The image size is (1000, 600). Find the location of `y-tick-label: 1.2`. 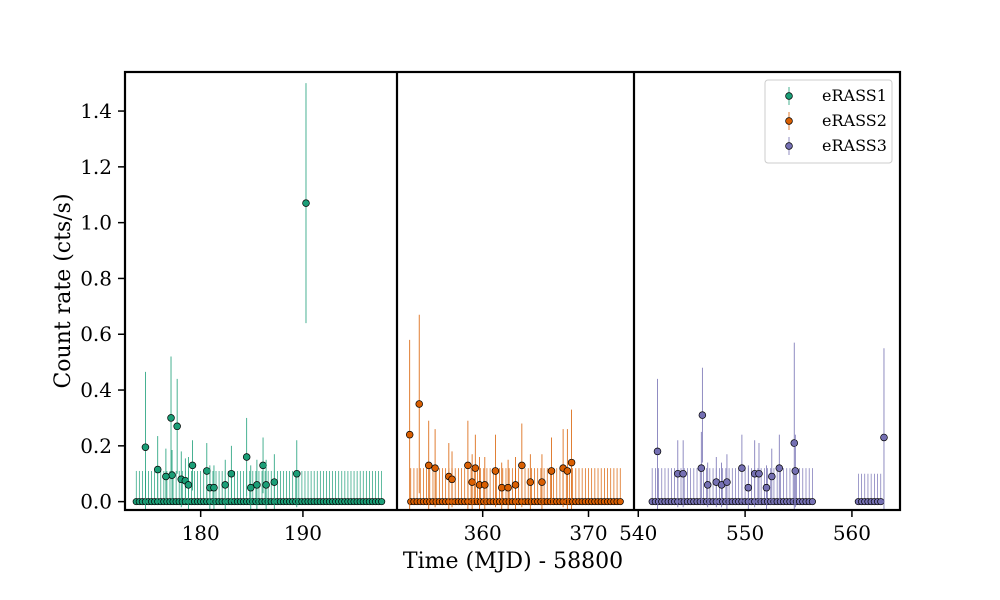

y-tick-label: 1.2 is located at coordinates (96, 167).